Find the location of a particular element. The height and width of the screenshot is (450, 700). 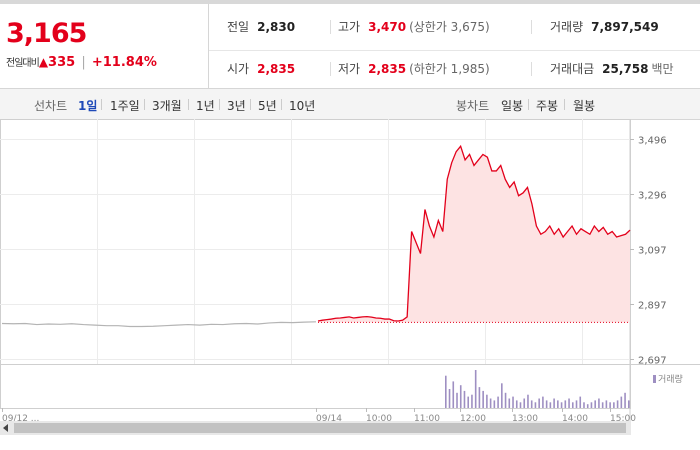

chart-scrollbar is located at coordinates (315, 428).